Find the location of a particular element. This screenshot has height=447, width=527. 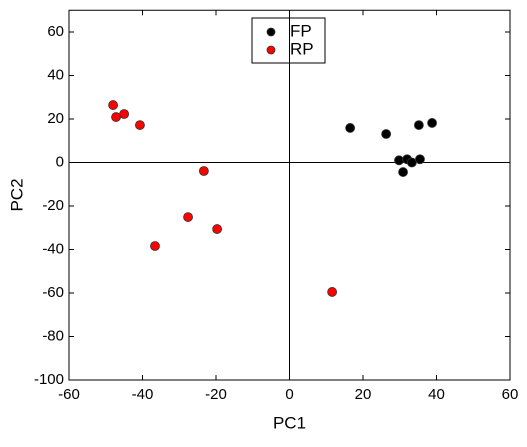

legend-label: FP is located at coordinates (301, 30).